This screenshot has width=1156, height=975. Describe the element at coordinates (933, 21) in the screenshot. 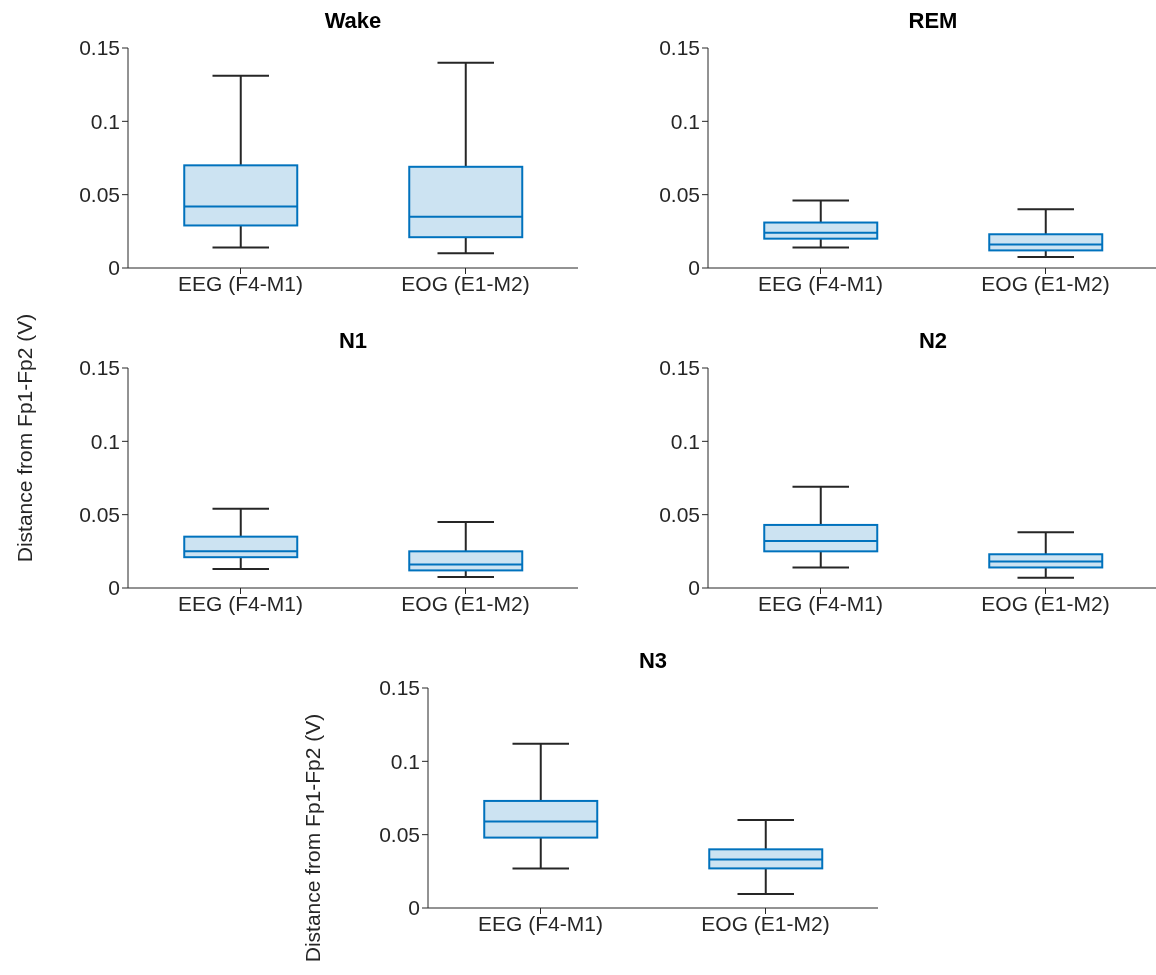

I see `chart-title: REM` at that location.